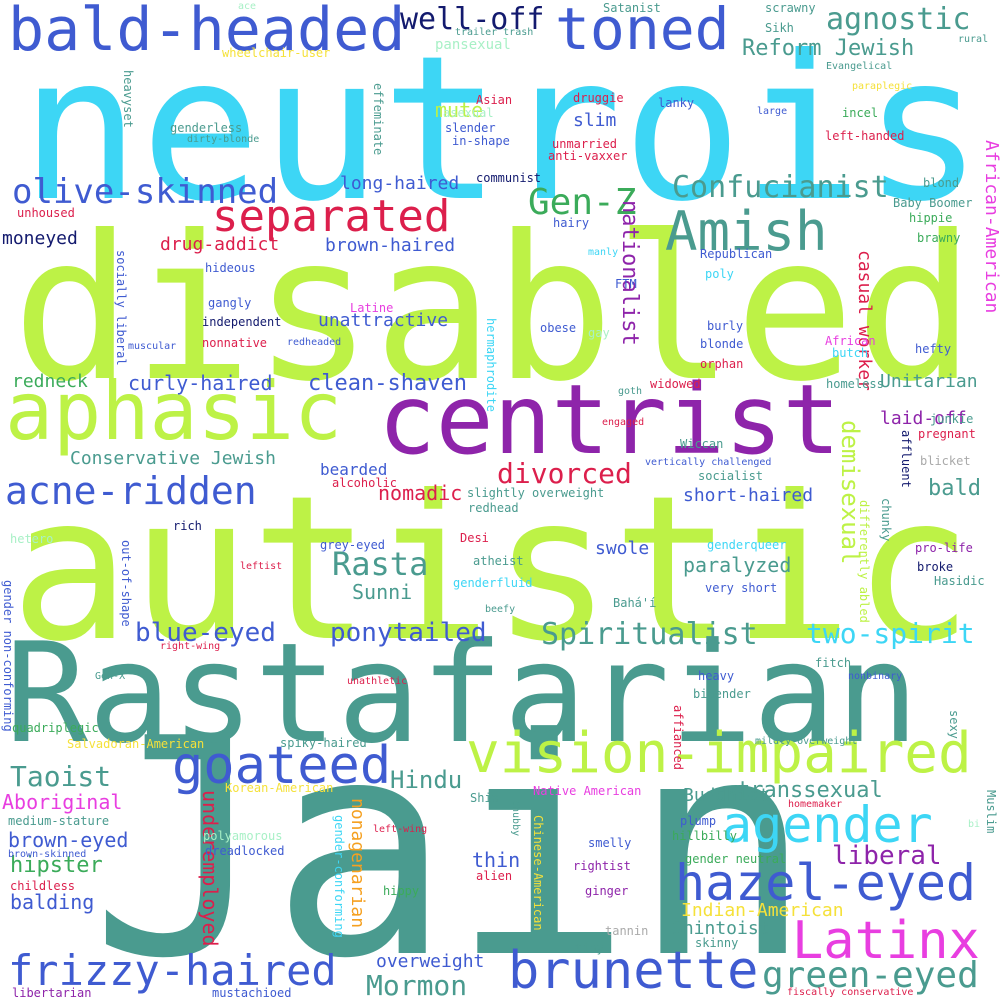 Image resolution: width=1000 pixels, height=1000 pixels. What do you see at coordinates (382, 592) in the screenshot?
I see `word: Sunni` at bounding box center [382, 592].